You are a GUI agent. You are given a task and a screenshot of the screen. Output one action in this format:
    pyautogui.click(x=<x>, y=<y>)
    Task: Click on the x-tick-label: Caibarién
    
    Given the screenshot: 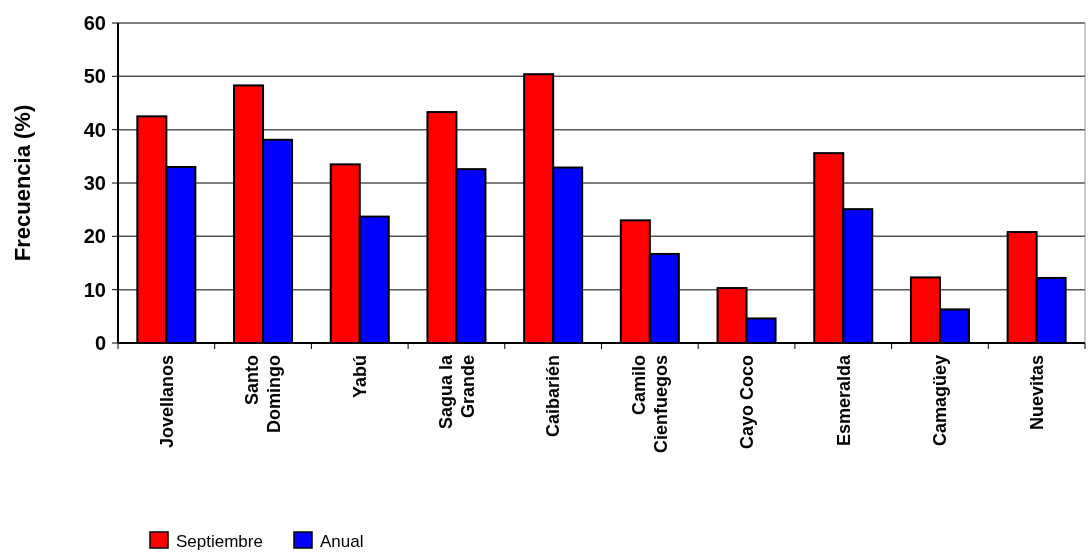 What is the action you would take?
    pyautogui.click(x=553, y=396)
    